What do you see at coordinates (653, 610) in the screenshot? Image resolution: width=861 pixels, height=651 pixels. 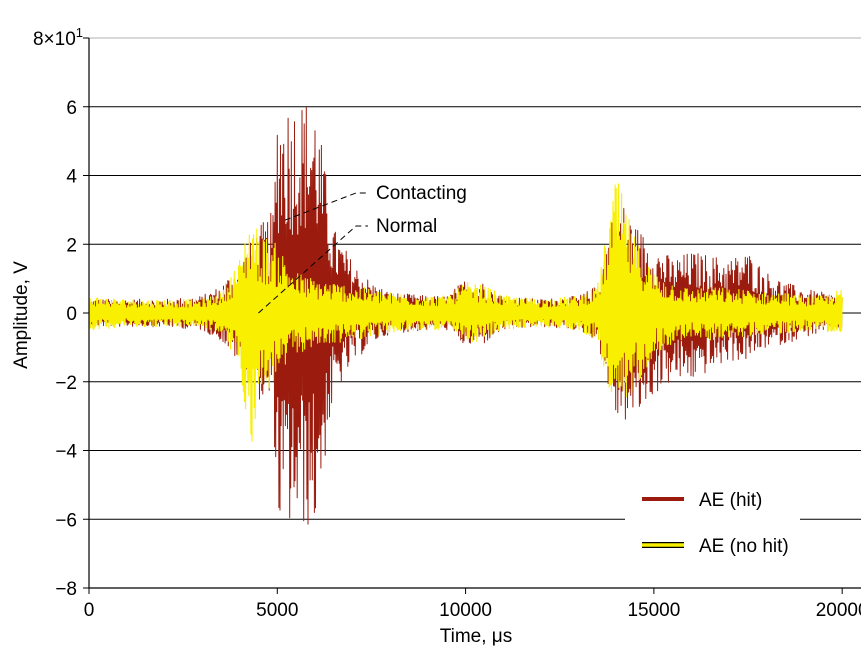 I see `x-tick-label: 15000` at bounding box center [653, 610].